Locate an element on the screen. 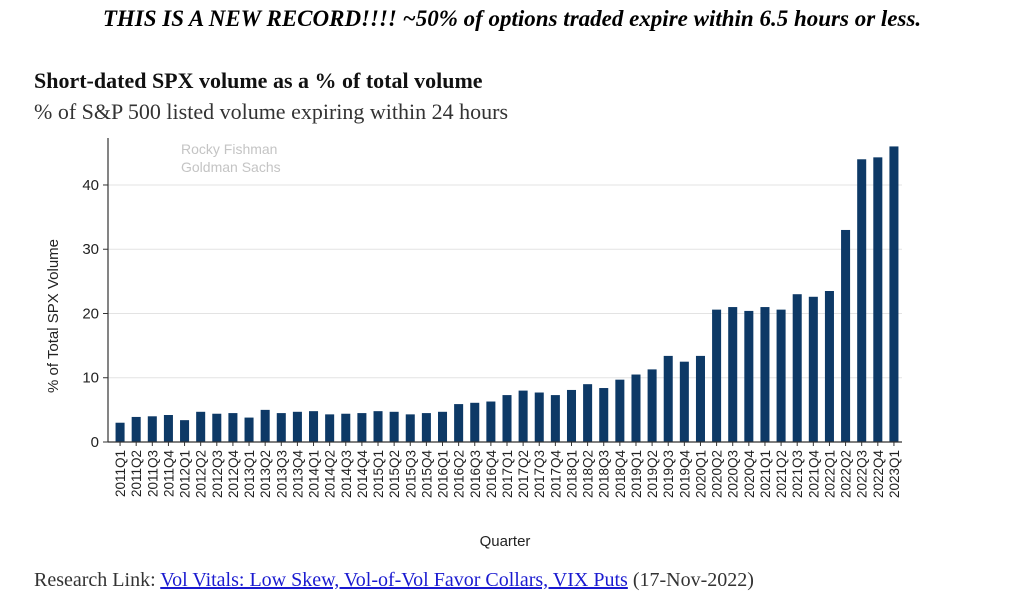 The width and height of the screenshot is (1024, 606). bar-2021Q2 is located at coordinates (781, 375).